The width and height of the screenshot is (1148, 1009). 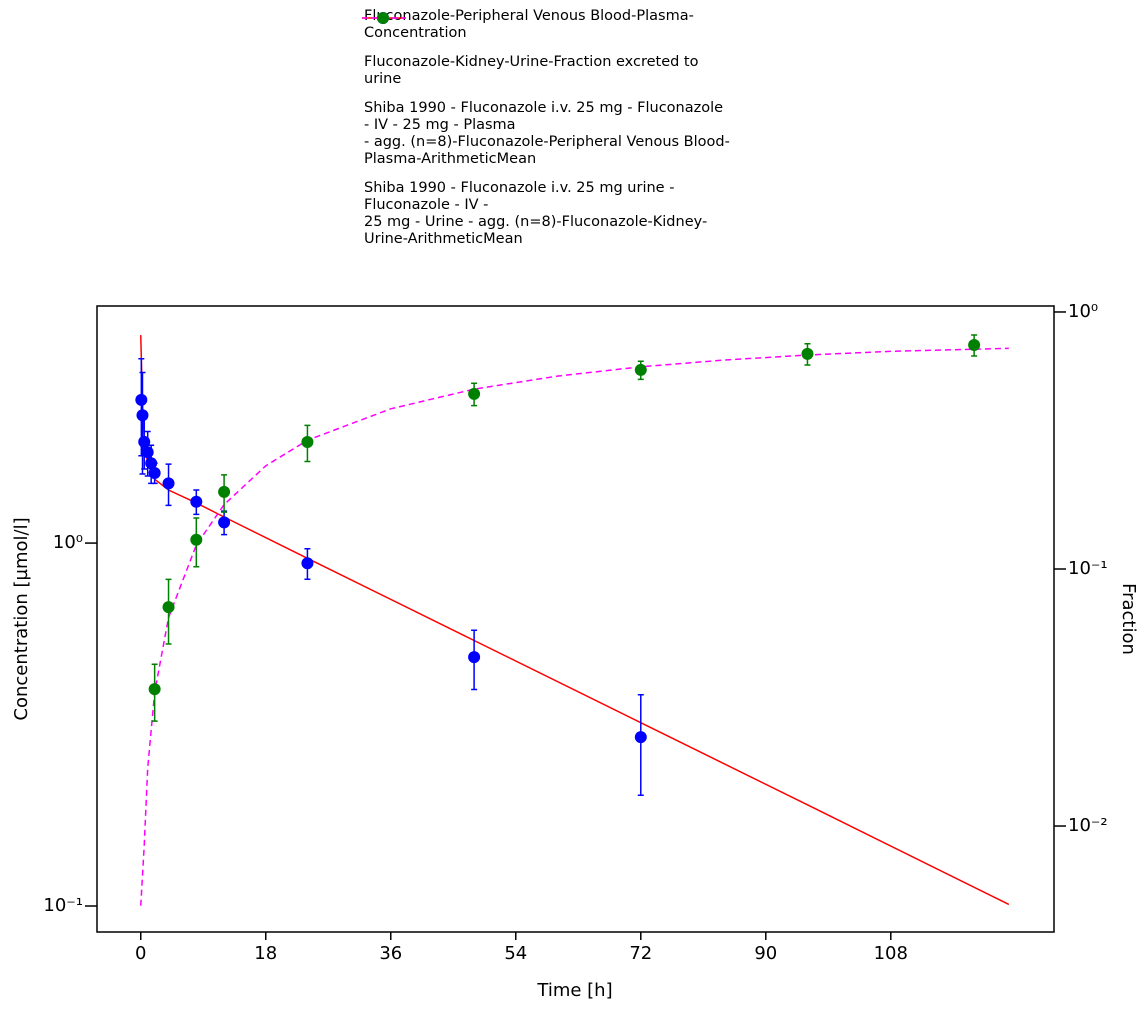 I want to click on x-tick-label: 36, so click(x=390, y=953).